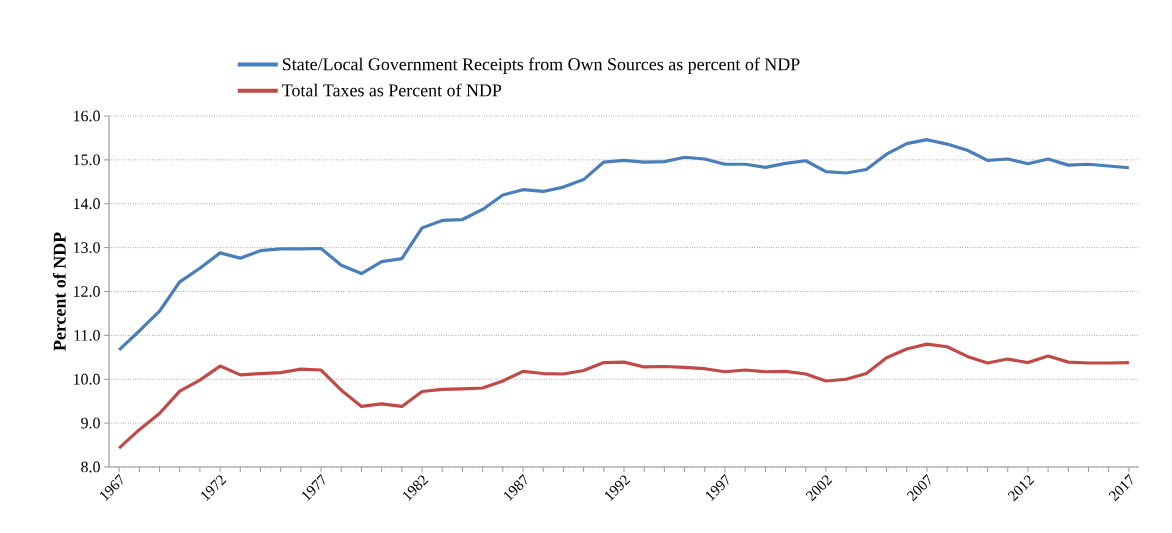  What do you see at coordinates (87, 116) in the screenshot?
I see `y-tick-label: 16.0` at bounding box center [87, 116].